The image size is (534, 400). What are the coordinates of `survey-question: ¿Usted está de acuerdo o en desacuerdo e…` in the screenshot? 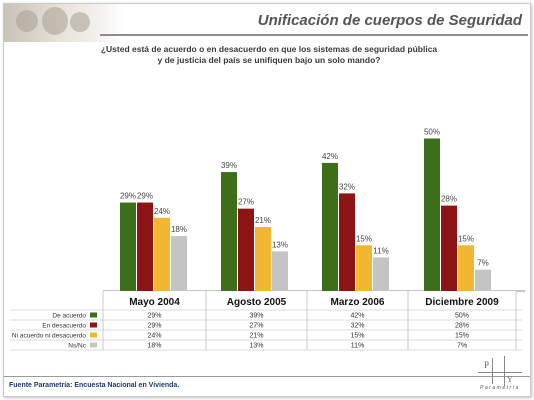 It's located at (269, 55).